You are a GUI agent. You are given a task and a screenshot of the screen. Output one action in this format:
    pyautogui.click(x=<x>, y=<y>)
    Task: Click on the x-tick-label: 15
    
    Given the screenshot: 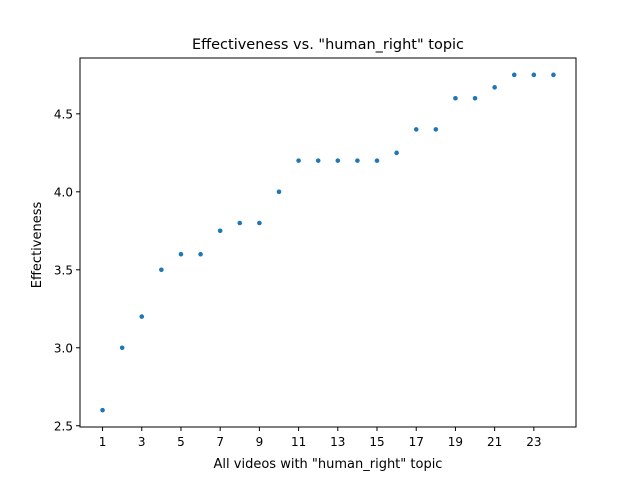 What is the action you would take?
    pyautogui.click(x=376, y=442)
    